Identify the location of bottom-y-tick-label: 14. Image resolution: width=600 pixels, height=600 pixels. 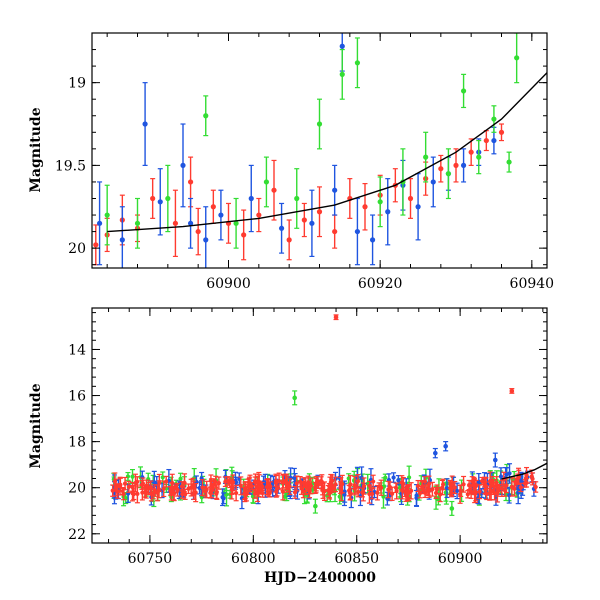
(77, 350).